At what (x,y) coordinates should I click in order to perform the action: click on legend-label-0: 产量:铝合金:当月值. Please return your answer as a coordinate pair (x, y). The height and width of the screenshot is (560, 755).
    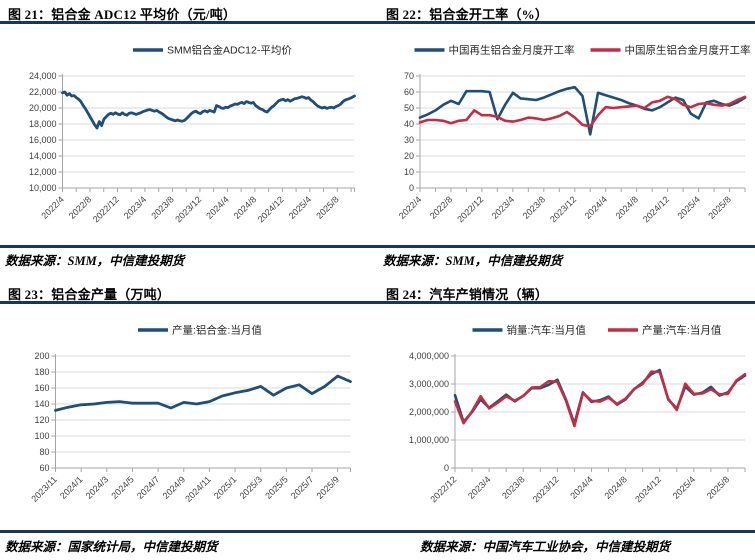
    Looking at the image, I should click on (217, 330).